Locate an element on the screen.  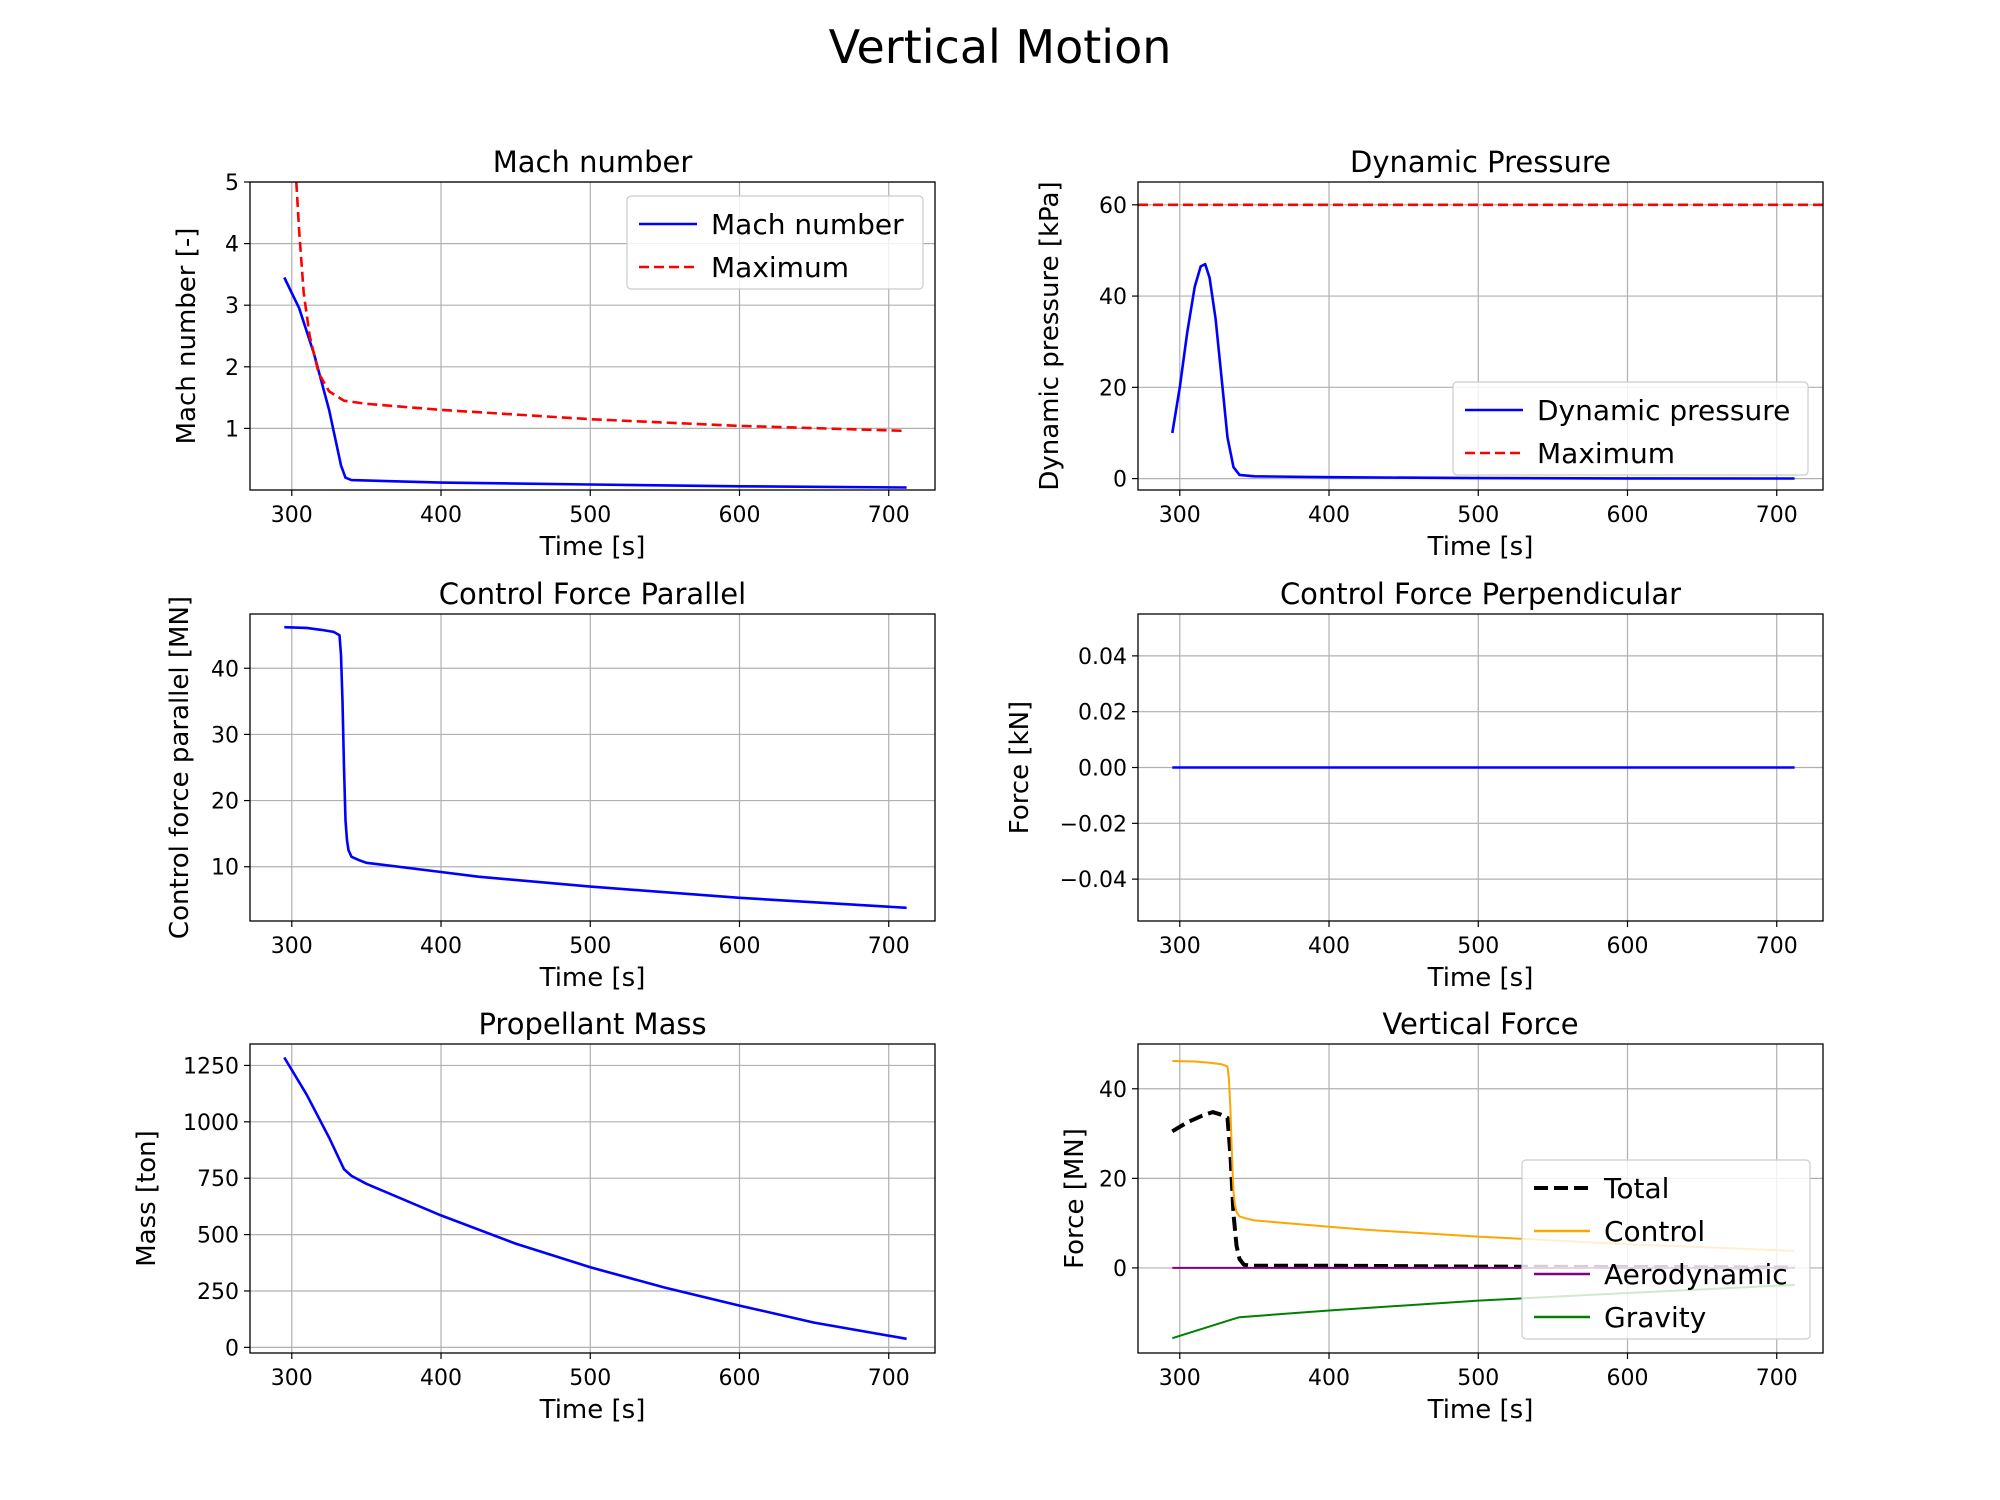
y-tick-label: 250 is located at coordinates (218, 1292).